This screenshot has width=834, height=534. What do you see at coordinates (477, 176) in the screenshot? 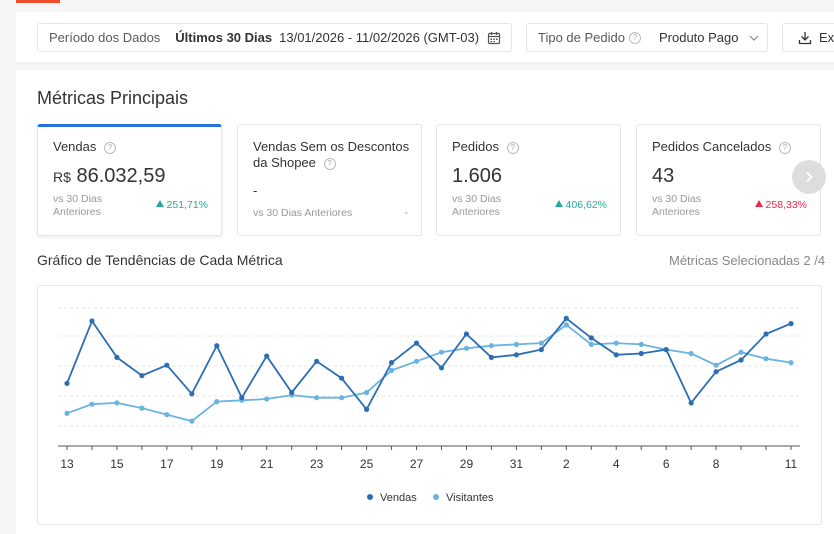
I see `metric-value: 1.606` at bounding box center [477, 176].